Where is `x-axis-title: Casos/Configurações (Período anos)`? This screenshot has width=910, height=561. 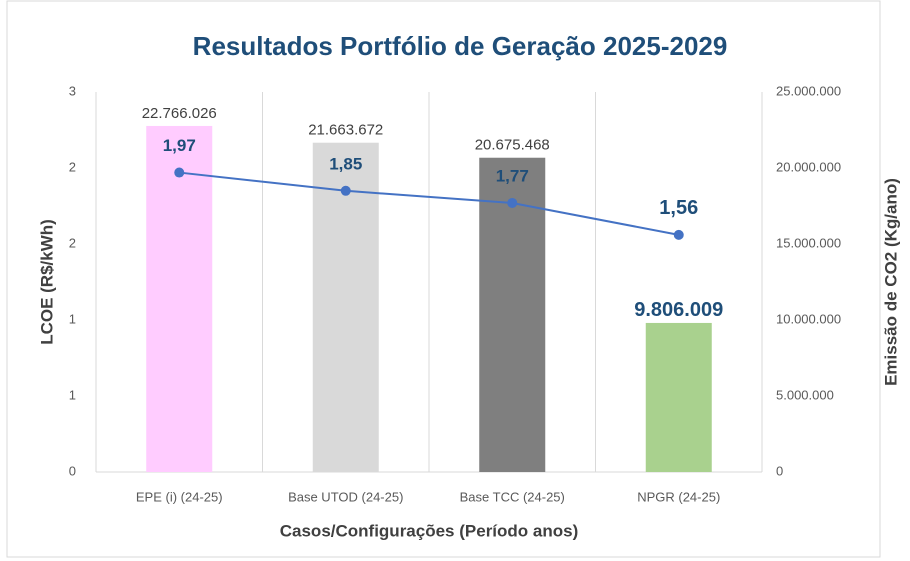
x-axis-title: Casos/Configurações (Período anos) is located at coordinates (429, 530).